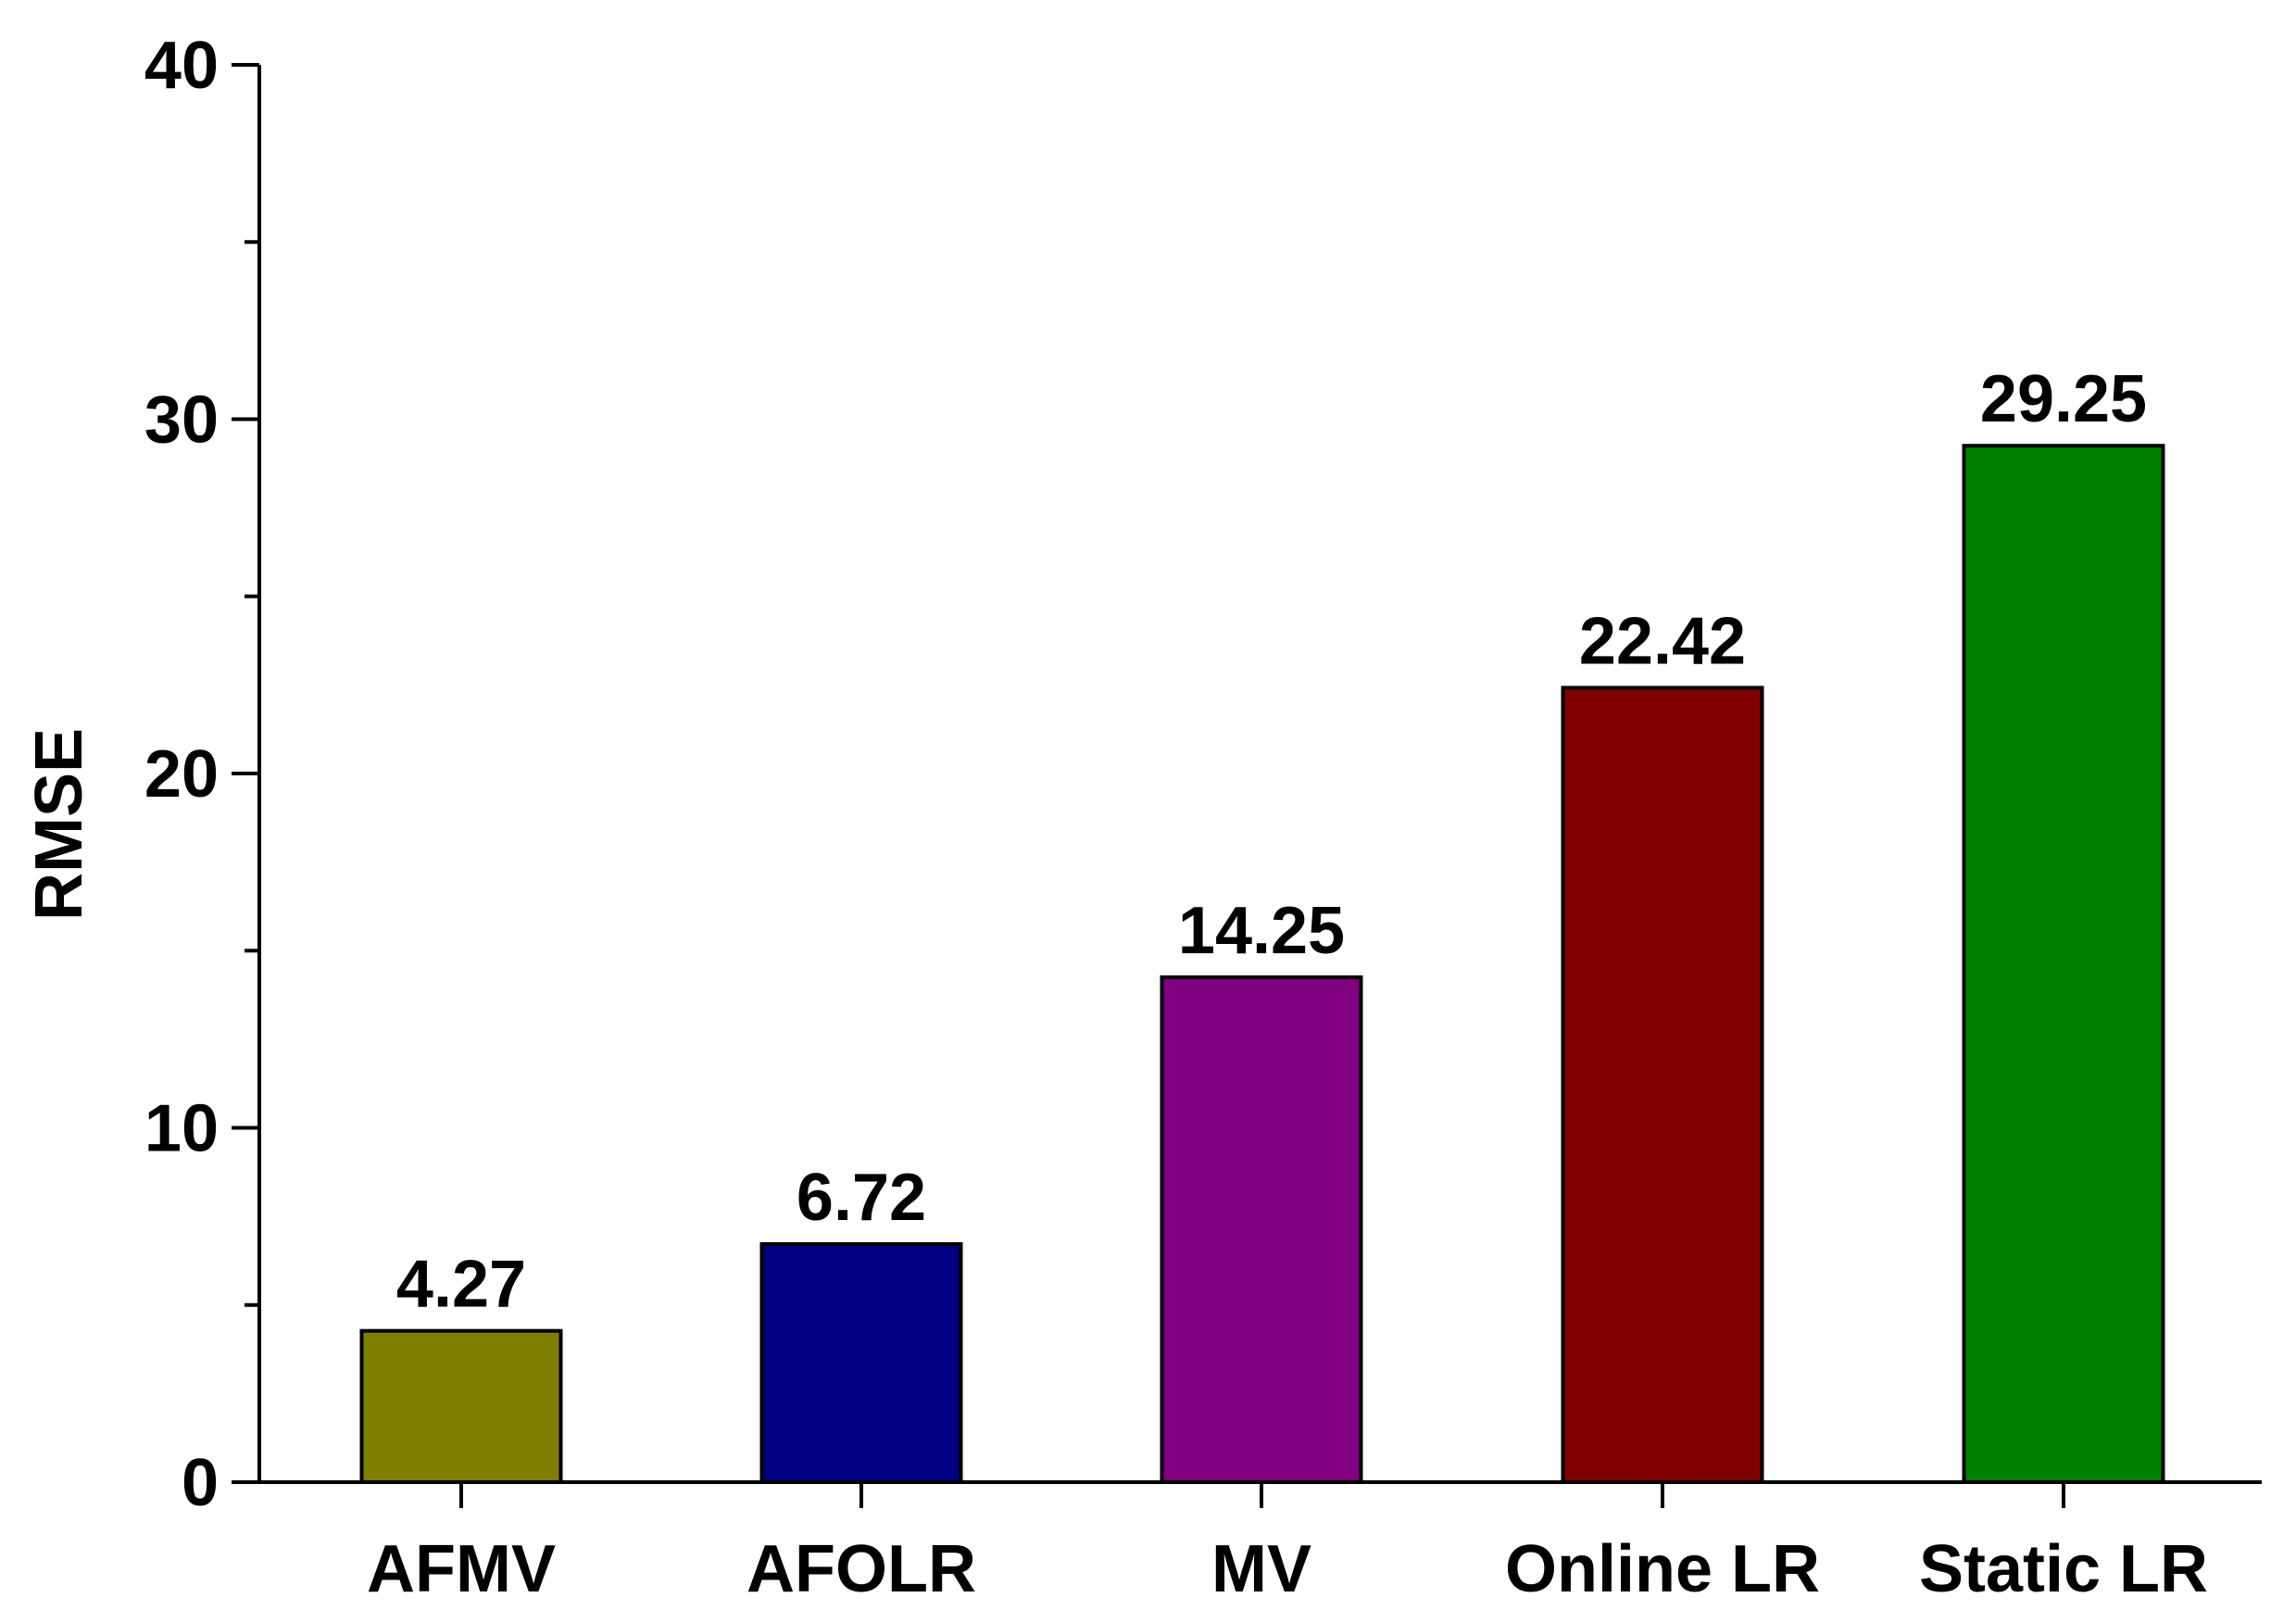 Image resolution: width=2296 pixels, height=1610 pixels. I want to click on data-label: 14.25, so click(1261, 931).